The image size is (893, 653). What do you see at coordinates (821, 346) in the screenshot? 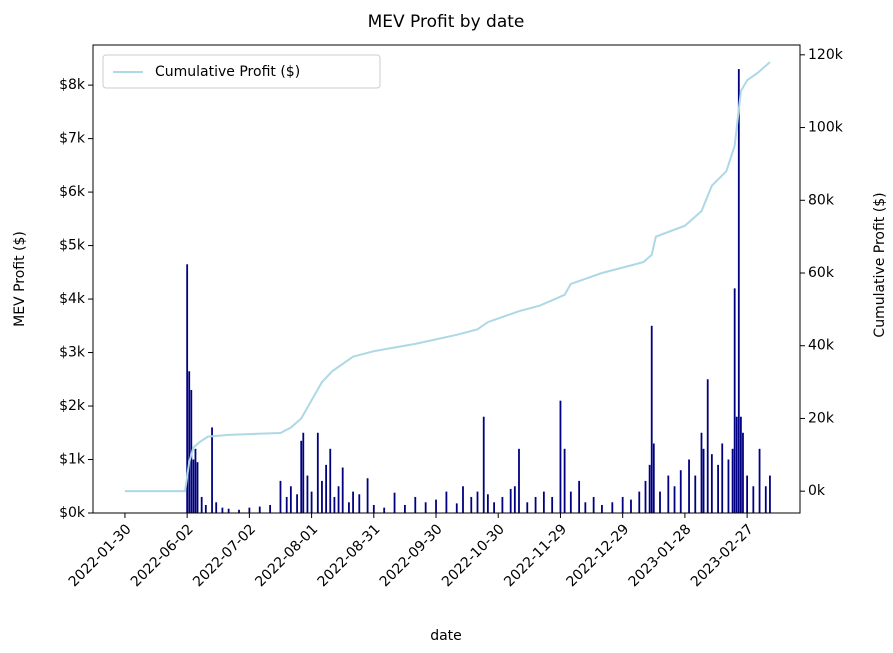
I see `y2-tick-label: 40k` at bounding box center [821, 346].